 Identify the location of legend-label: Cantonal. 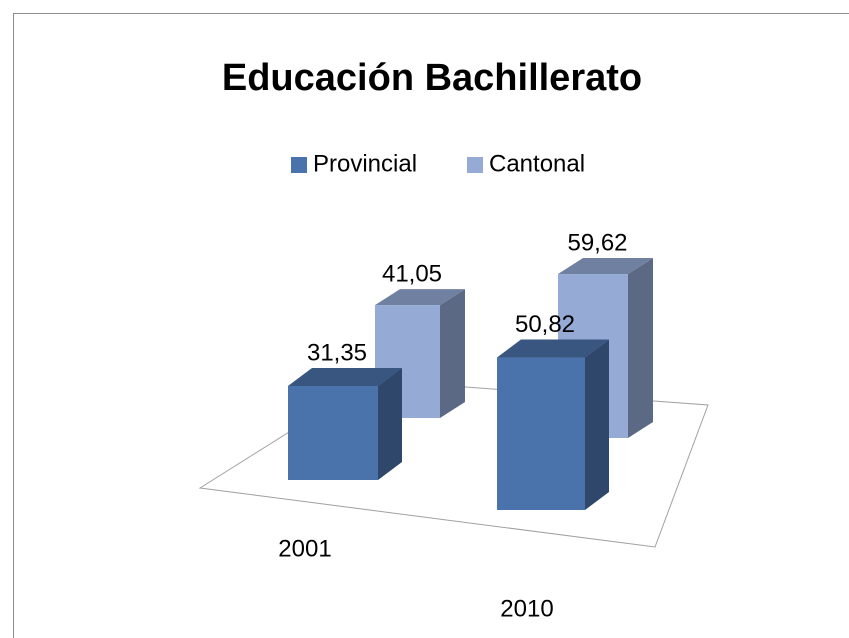
(537, 163).